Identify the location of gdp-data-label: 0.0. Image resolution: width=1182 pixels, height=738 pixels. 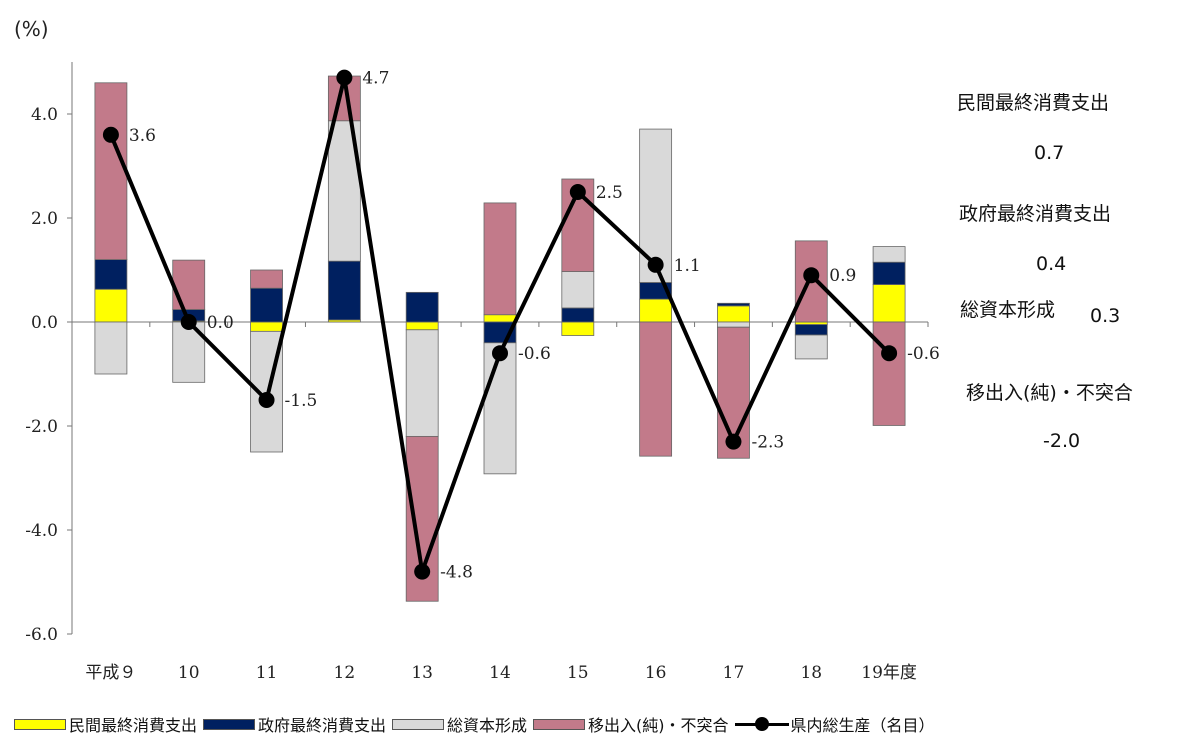
(220, 323).